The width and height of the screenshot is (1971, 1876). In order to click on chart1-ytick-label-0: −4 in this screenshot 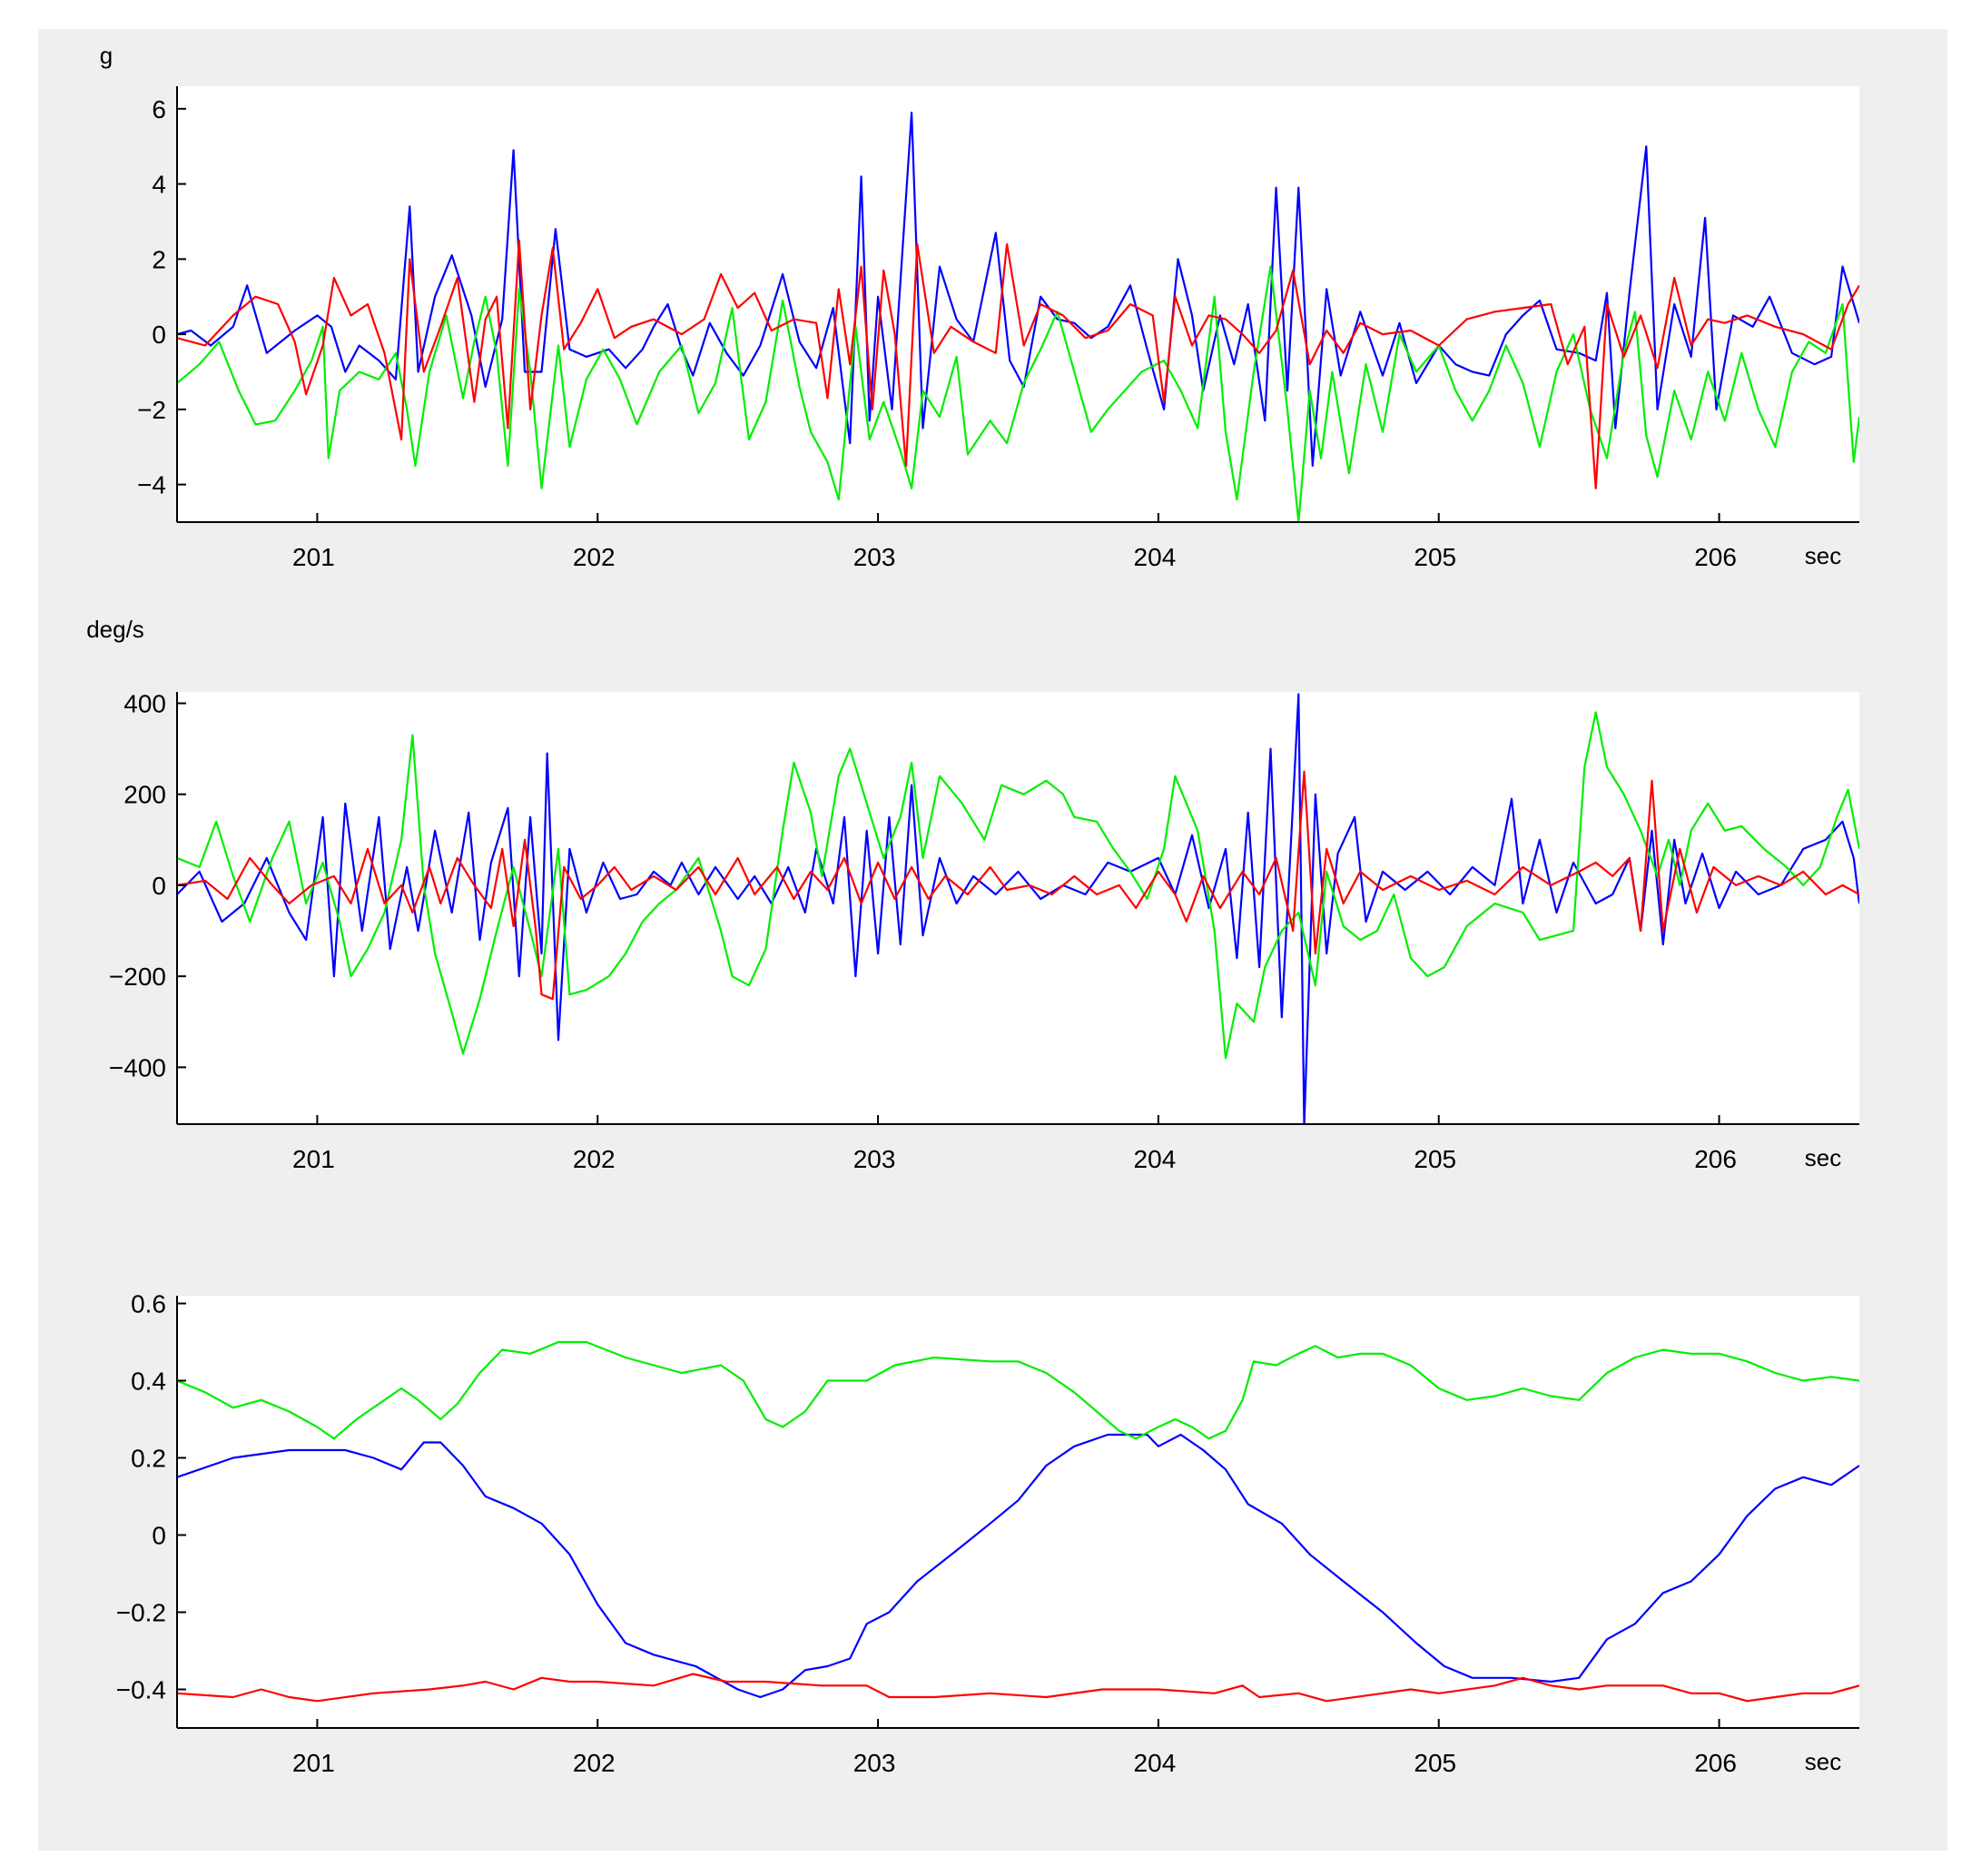, I will do `click(151, 485)`.